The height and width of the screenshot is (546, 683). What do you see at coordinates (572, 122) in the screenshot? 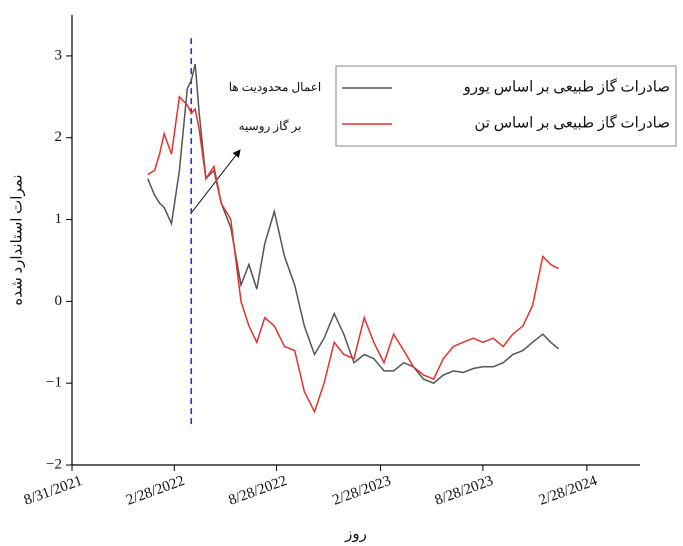
I see `legend-label: صادرات گاز طبیعی بر اساس تن` at bounding box center [572, 122].